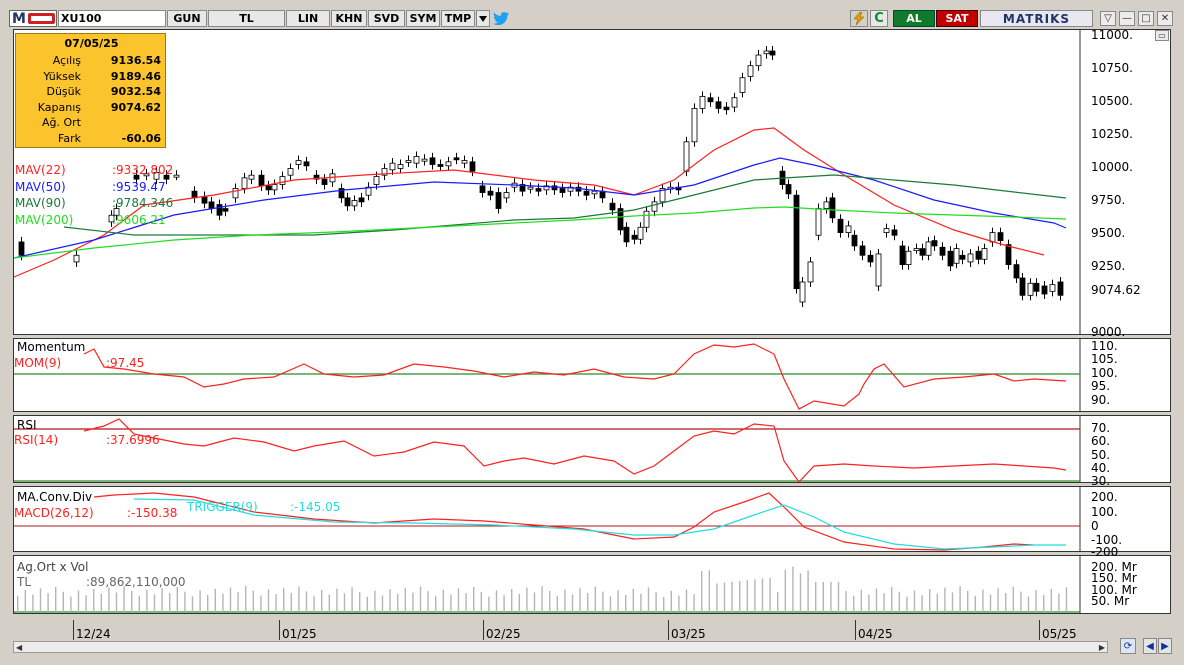  I want to click on app-logo: M, so click(33, 18).